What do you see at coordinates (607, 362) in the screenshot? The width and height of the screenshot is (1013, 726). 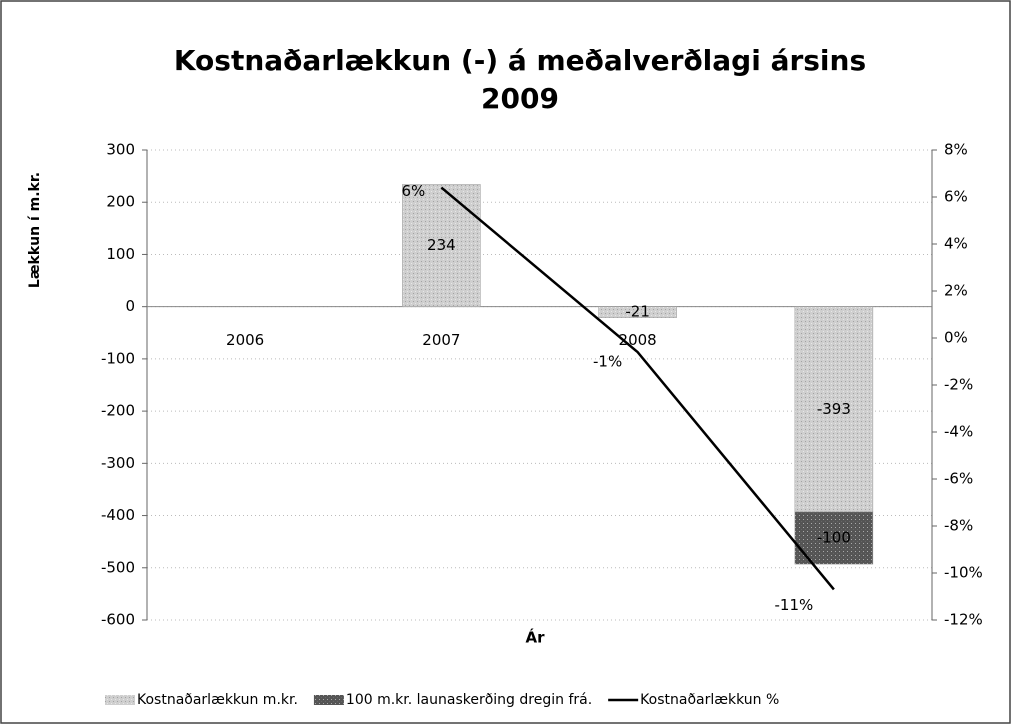 I see `line-value-label: -1%` at bounding box center [607, 362].